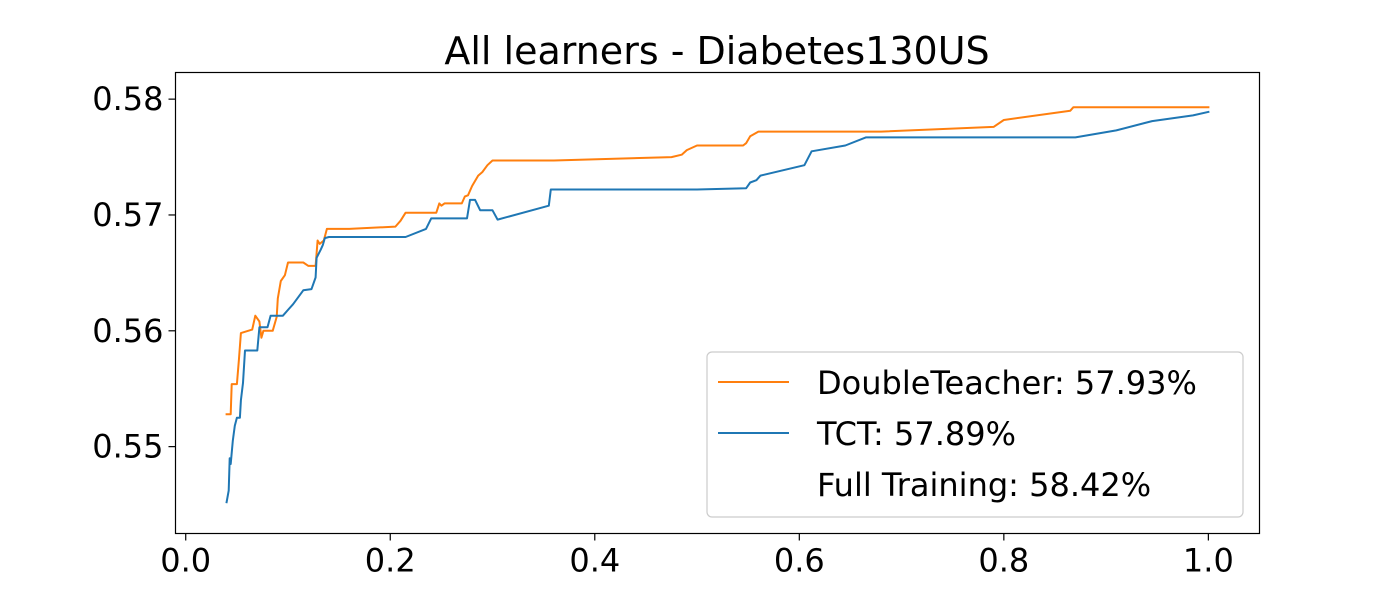  What do you see at coordinates (984, 485) in the screenshot?
I see `legend-label: Full Training: 58.42%` at bounding box center [984, 485].